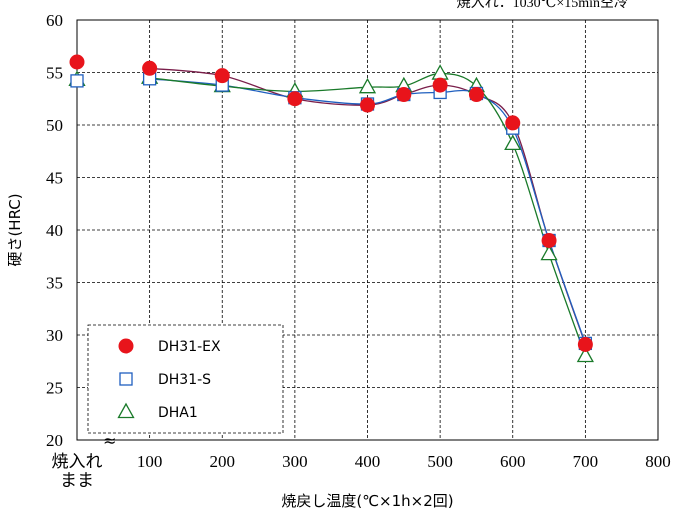  I want to click on x-tick-label: 200, so click(223, 461).